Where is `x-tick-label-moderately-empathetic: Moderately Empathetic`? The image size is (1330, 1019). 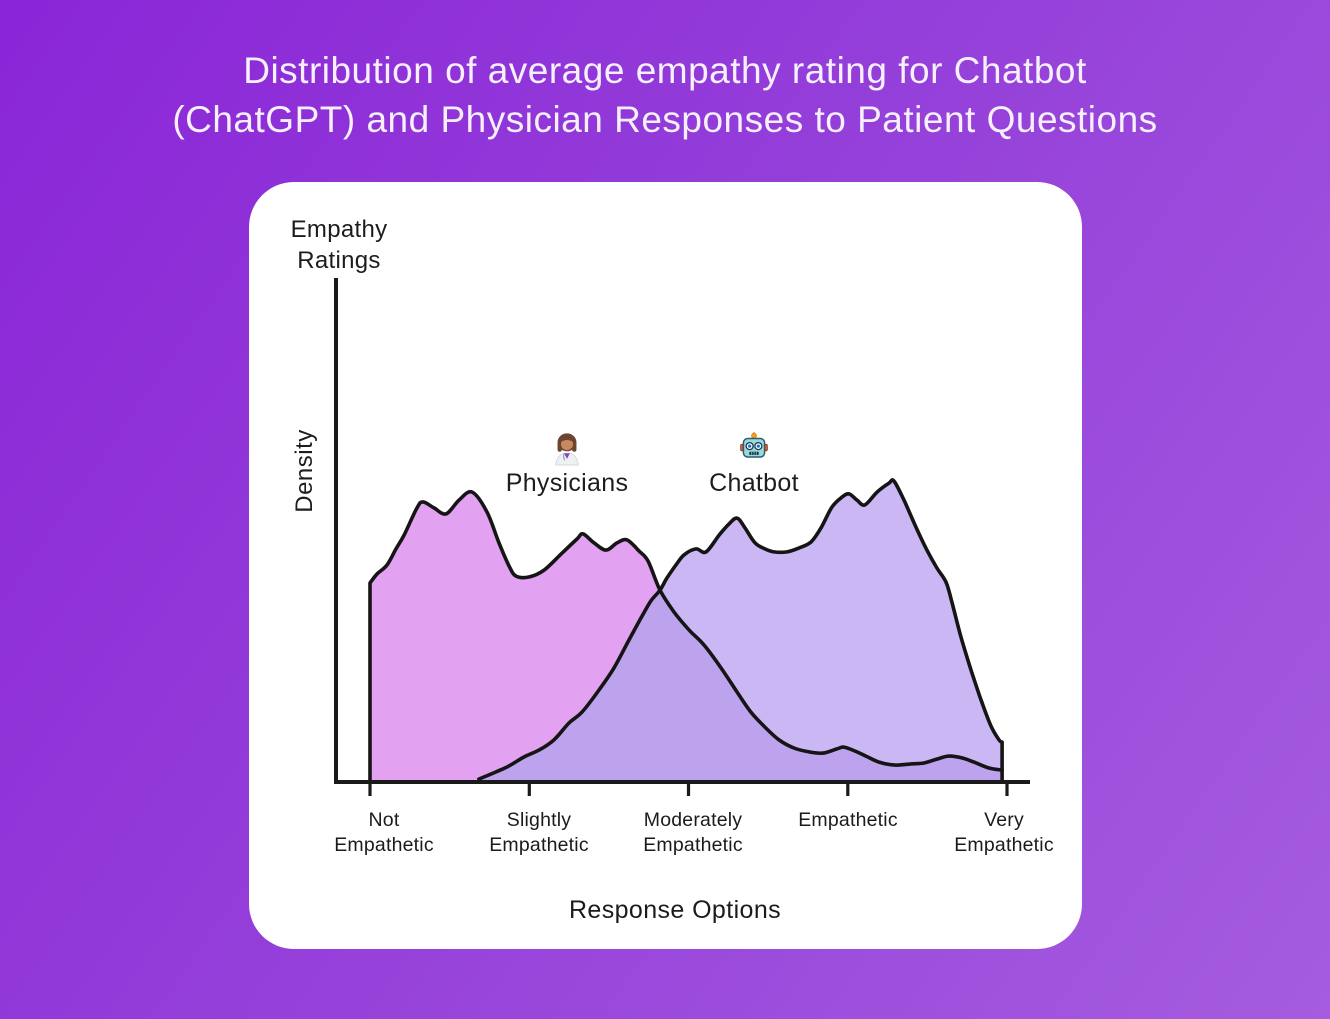
x-tick-label-moderately-empathetic: Moderately Empathetic is located at coordinates (693, 832).